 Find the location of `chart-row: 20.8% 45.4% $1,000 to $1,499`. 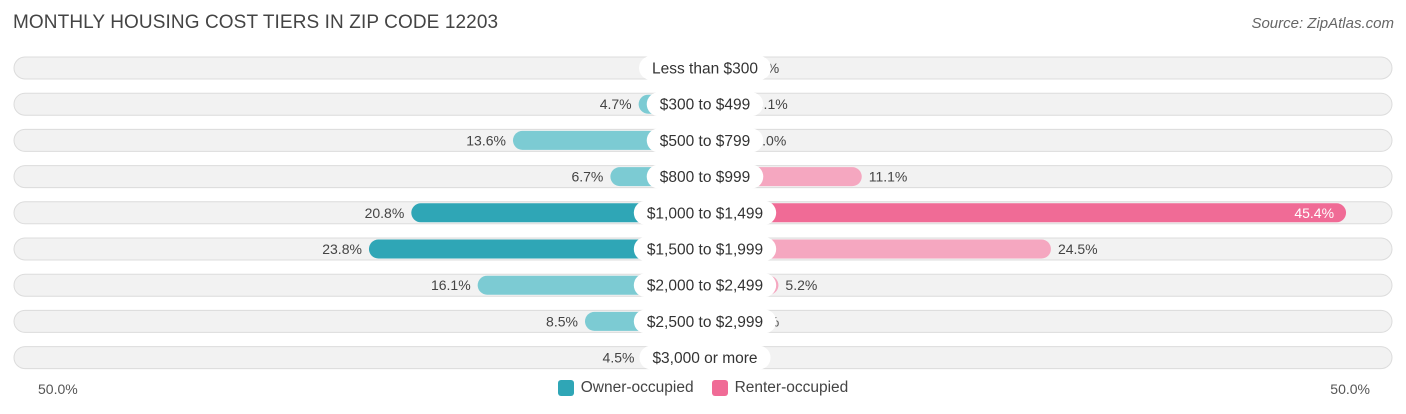

chart-row: 20.8% 45.4% $1,000 to $1,499 is located at coordinates (703, 212).